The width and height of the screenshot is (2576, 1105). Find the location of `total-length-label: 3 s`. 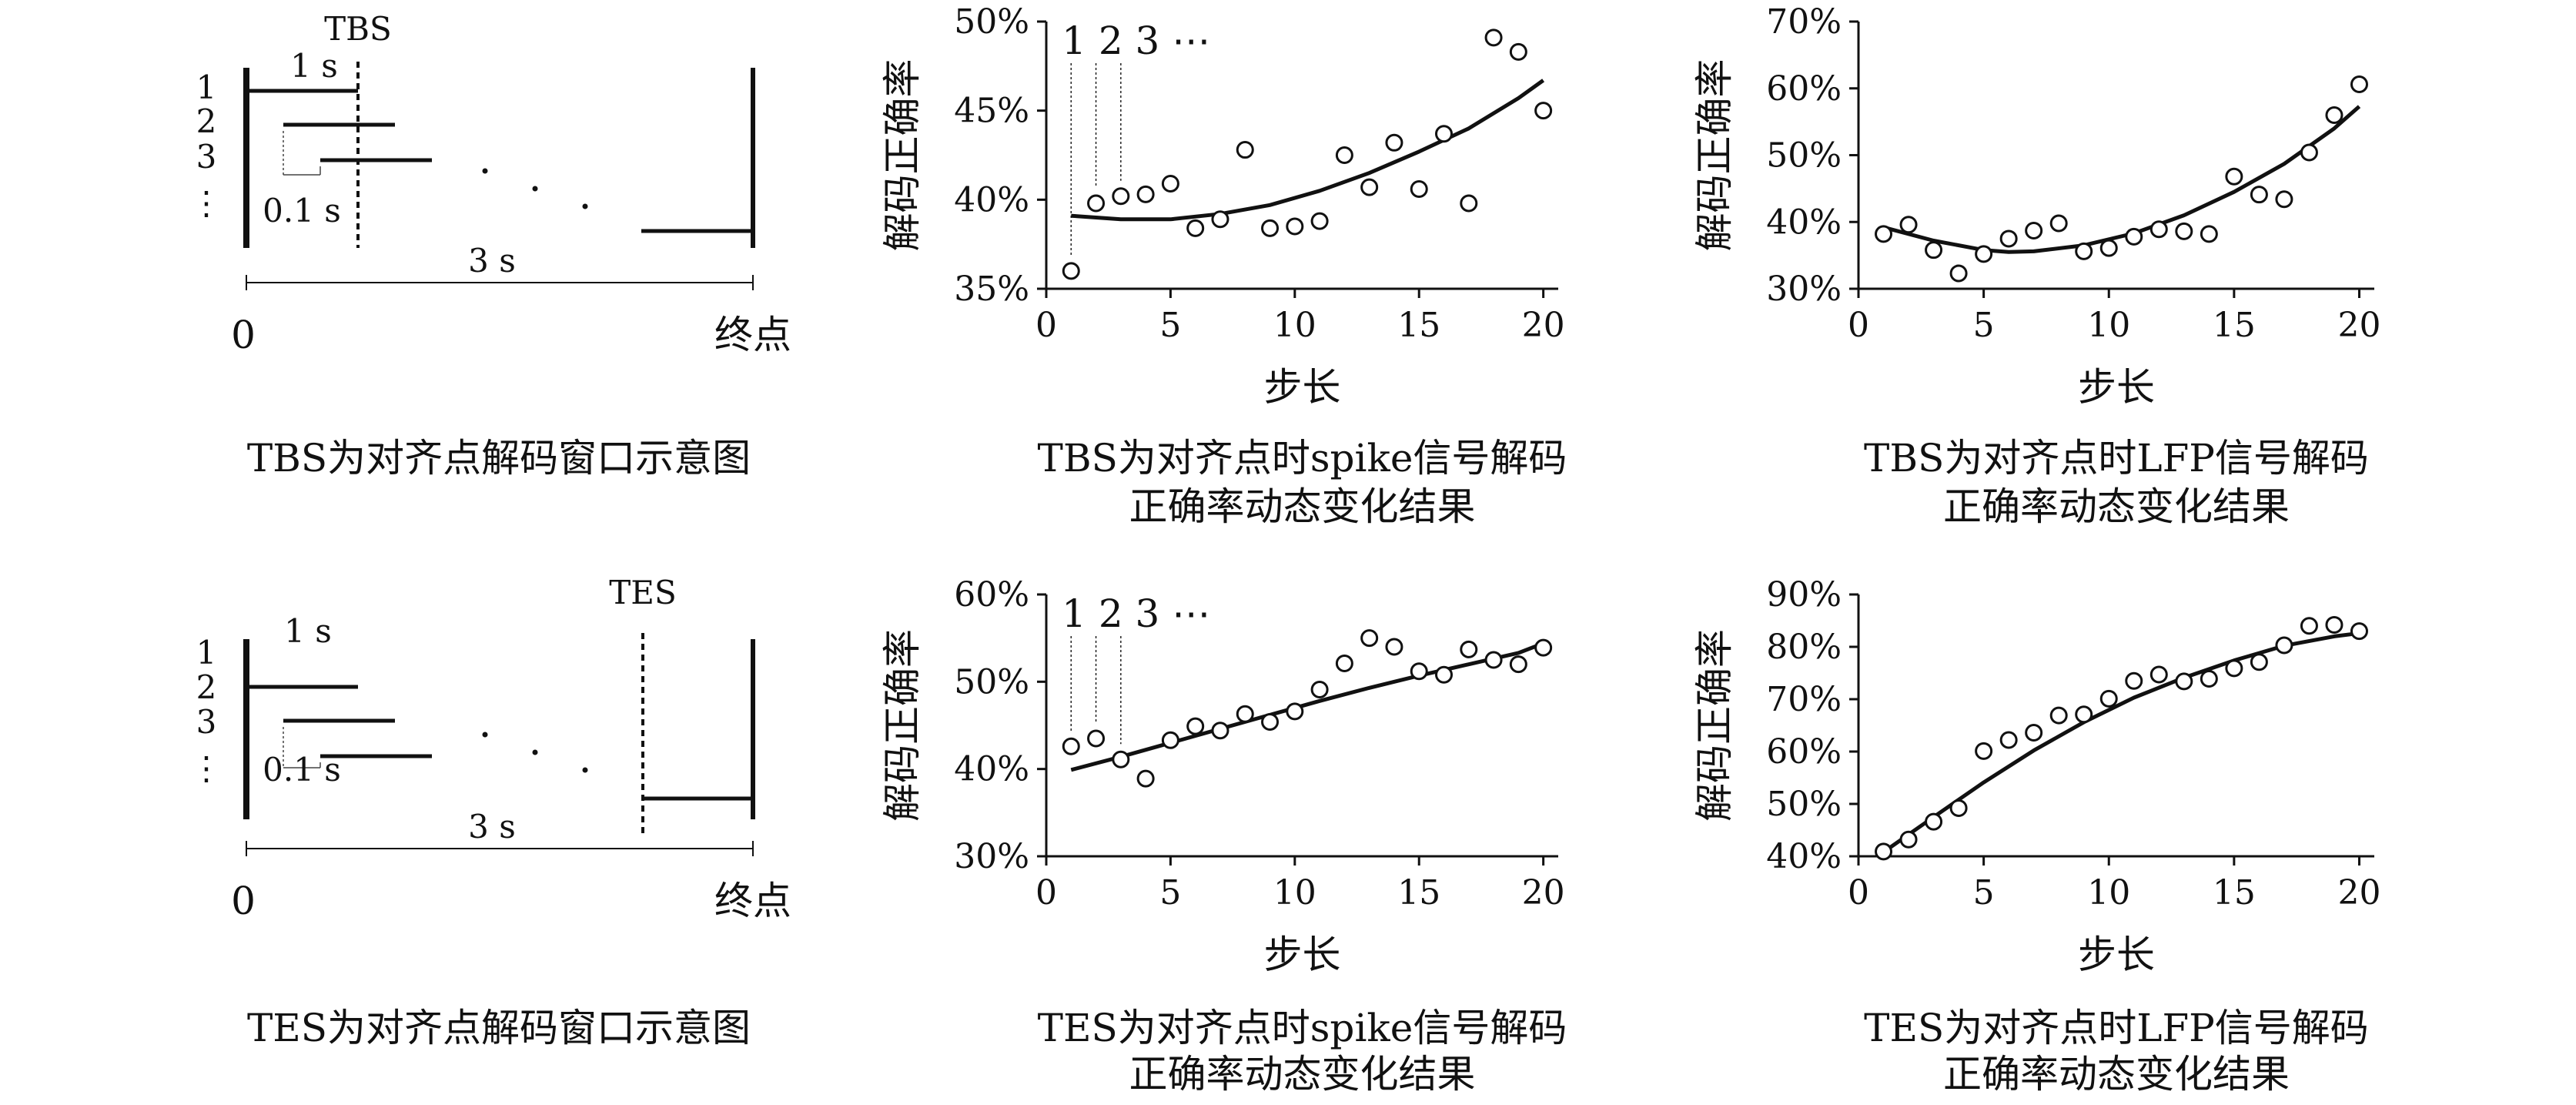

total-length-label: 3 s is located at coordinates (492, 827).